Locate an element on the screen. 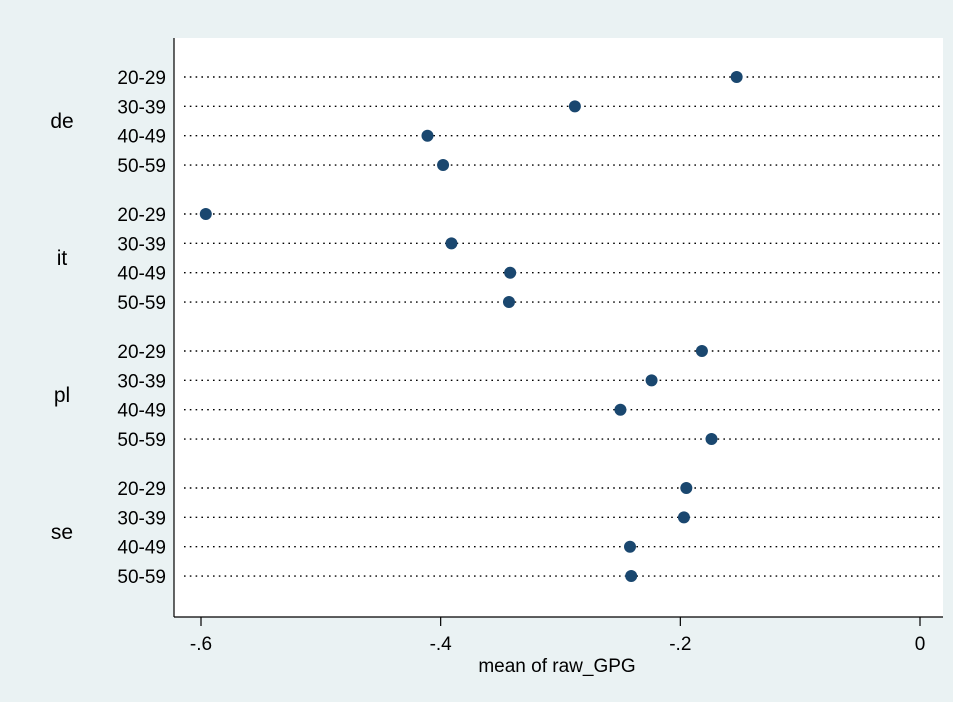 The width and height of the screenshot is (953, 702). x-tick-label-0: -.6 is located at coordinates (201, 644).